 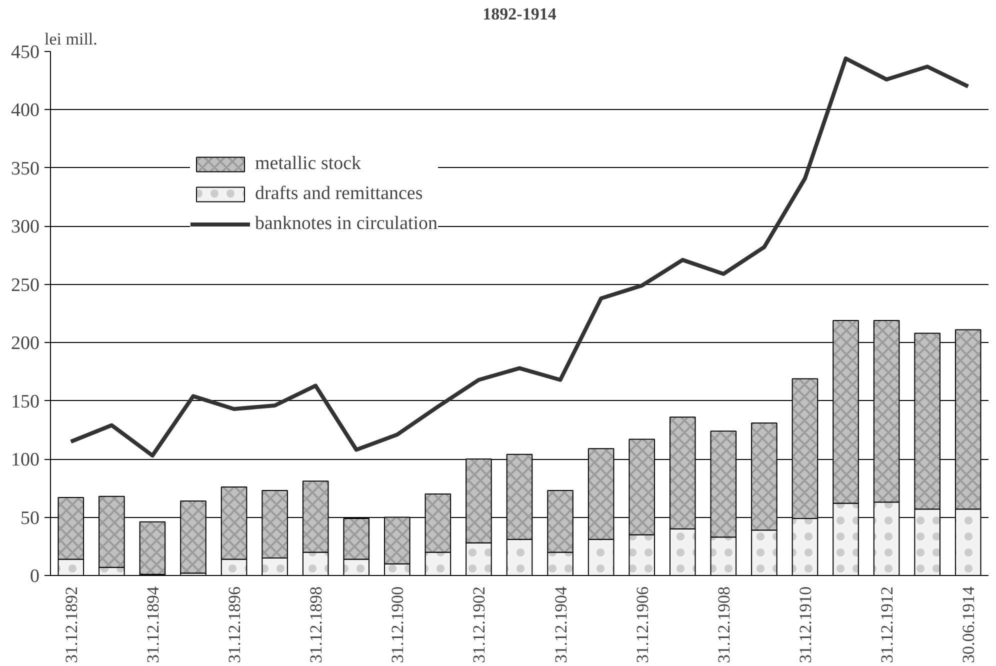 What do you see at coordinates (234, 624) in the screenshot?
I see `x-tick-label: 31.12.1896` at bounding box center [234, 624].